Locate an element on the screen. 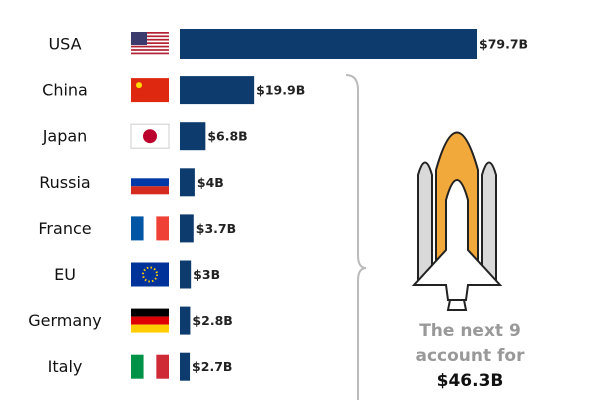  annotation: $46.3B is located at coordinates (470, 381).